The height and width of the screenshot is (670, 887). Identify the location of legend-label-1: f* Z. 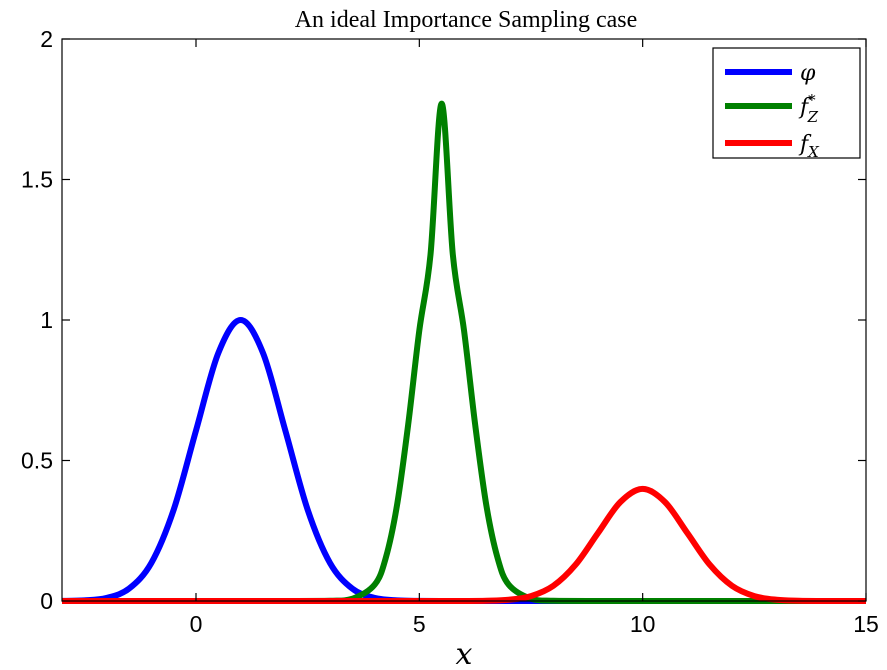
(808, 108).